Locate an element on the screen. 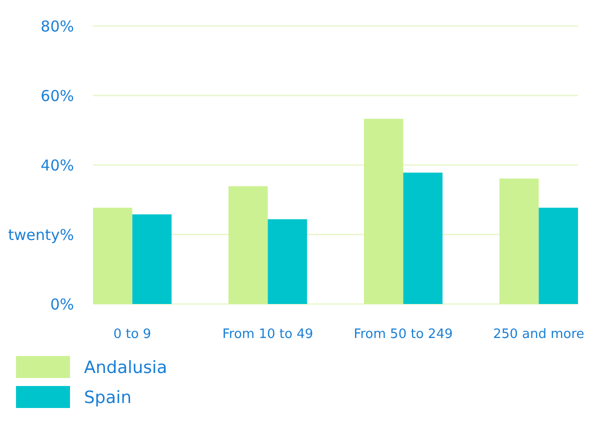 This screenshot has width=596, height=430. y-tick-label: 40% is located at coordinates (57, 165).